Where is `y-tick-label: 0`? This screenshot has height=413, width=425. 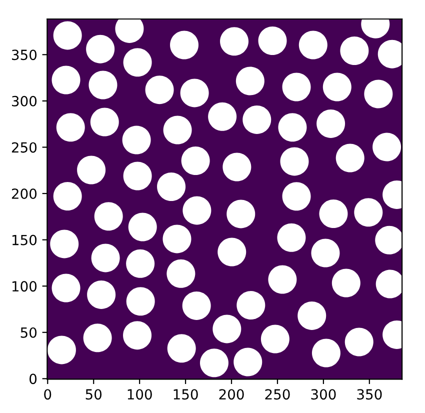
y-tick-label: 0 is located at coordinates (33, 379).